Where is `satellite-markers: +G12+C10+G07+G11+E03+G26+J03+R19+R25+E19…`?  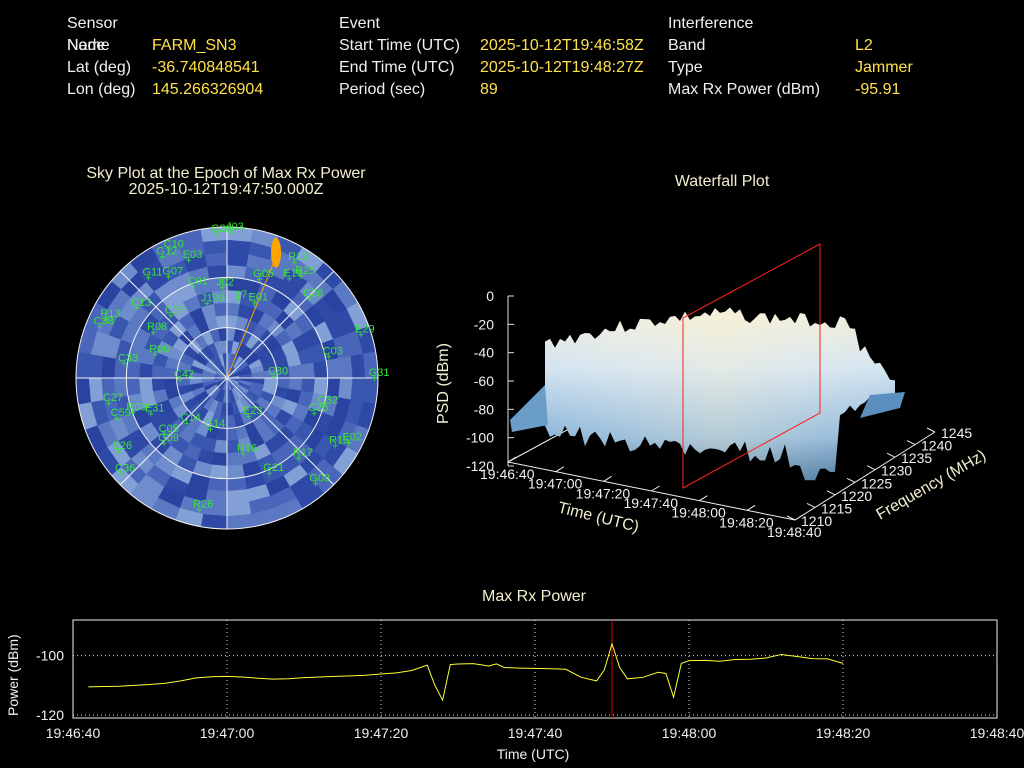
satellite-markers: +G12+C10+G07+G11+E03+G26+J03+R19+R25+E19… is located at coordinates (241, 368).